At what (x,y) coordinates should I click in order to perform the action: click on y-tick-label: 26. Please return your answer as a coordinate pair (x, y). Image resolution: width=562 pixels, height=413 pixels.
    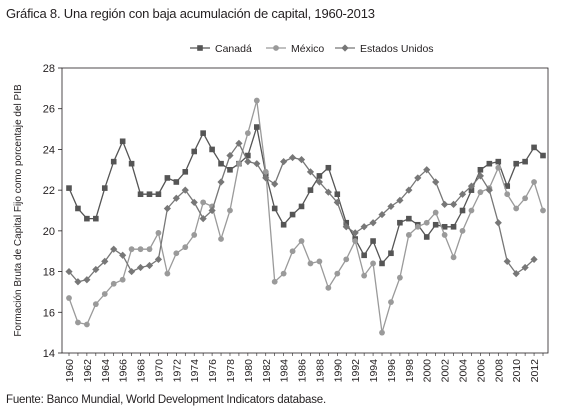
    Looking at the image, I should click on (49, 110).